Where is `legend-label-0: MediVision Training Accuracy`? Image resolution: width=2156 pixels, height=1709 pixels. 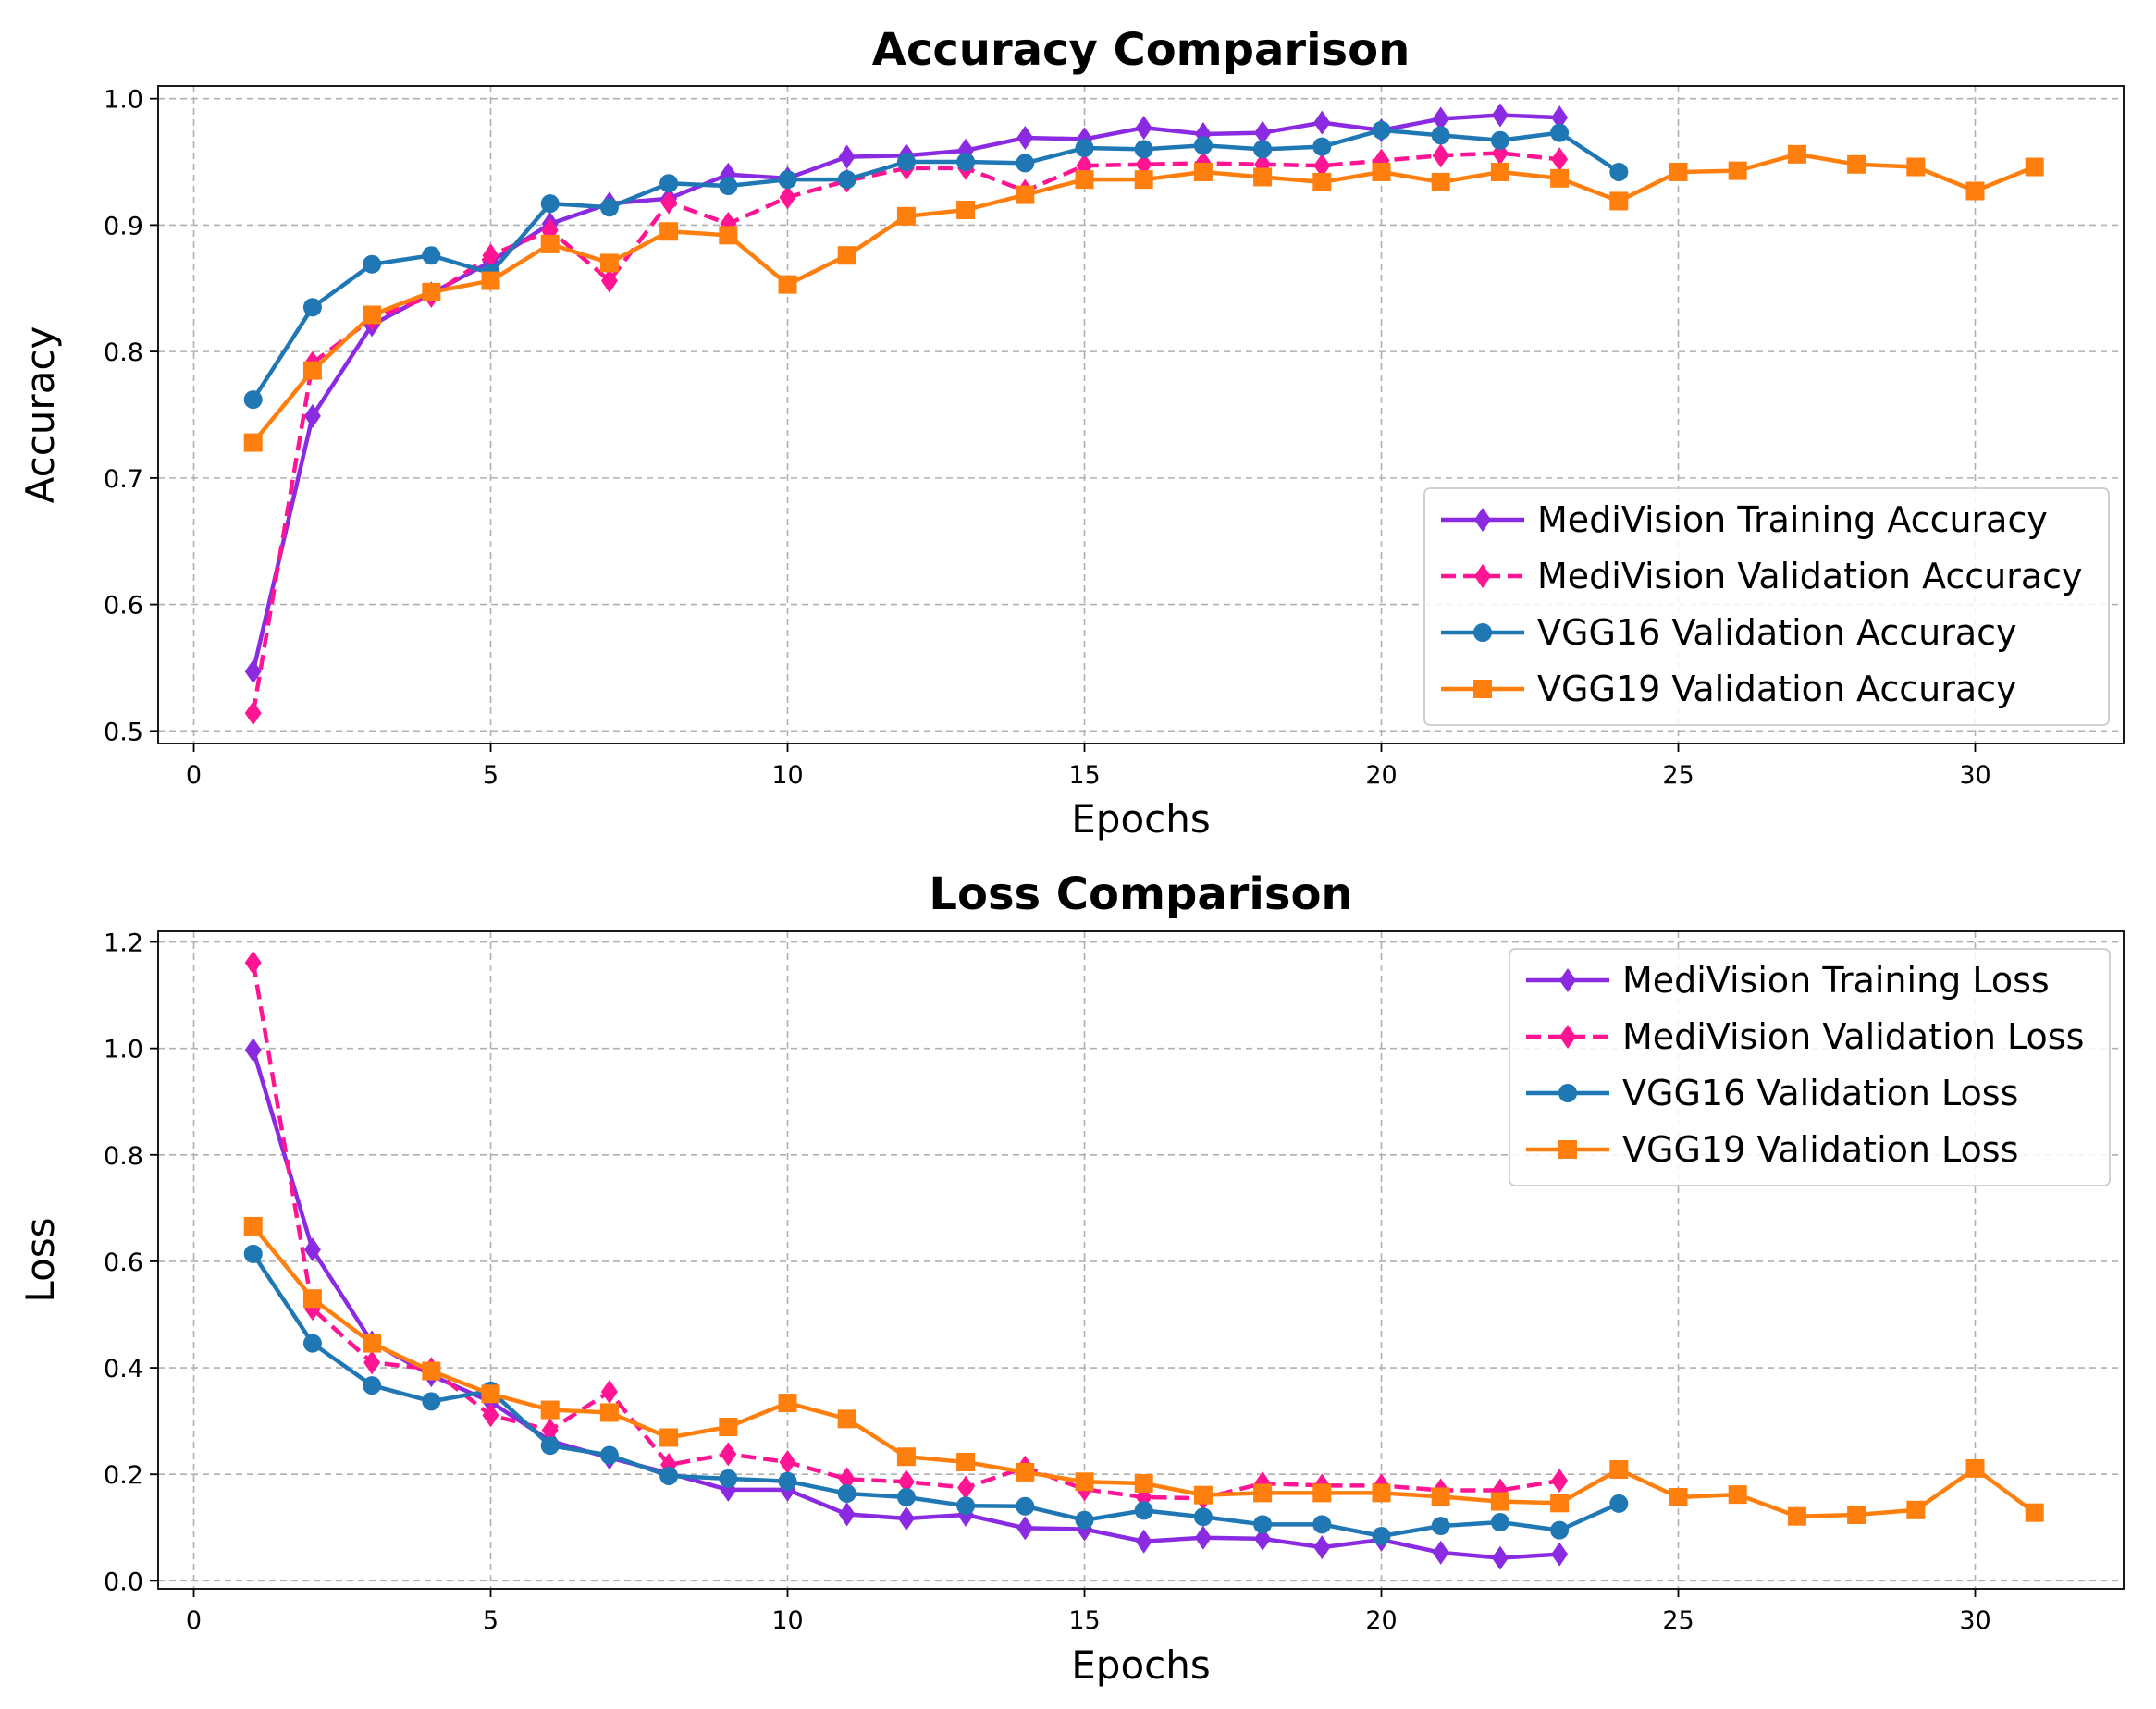 legend-label-0: MediVision Training Accuracy is located at coordinates (1792, 519).